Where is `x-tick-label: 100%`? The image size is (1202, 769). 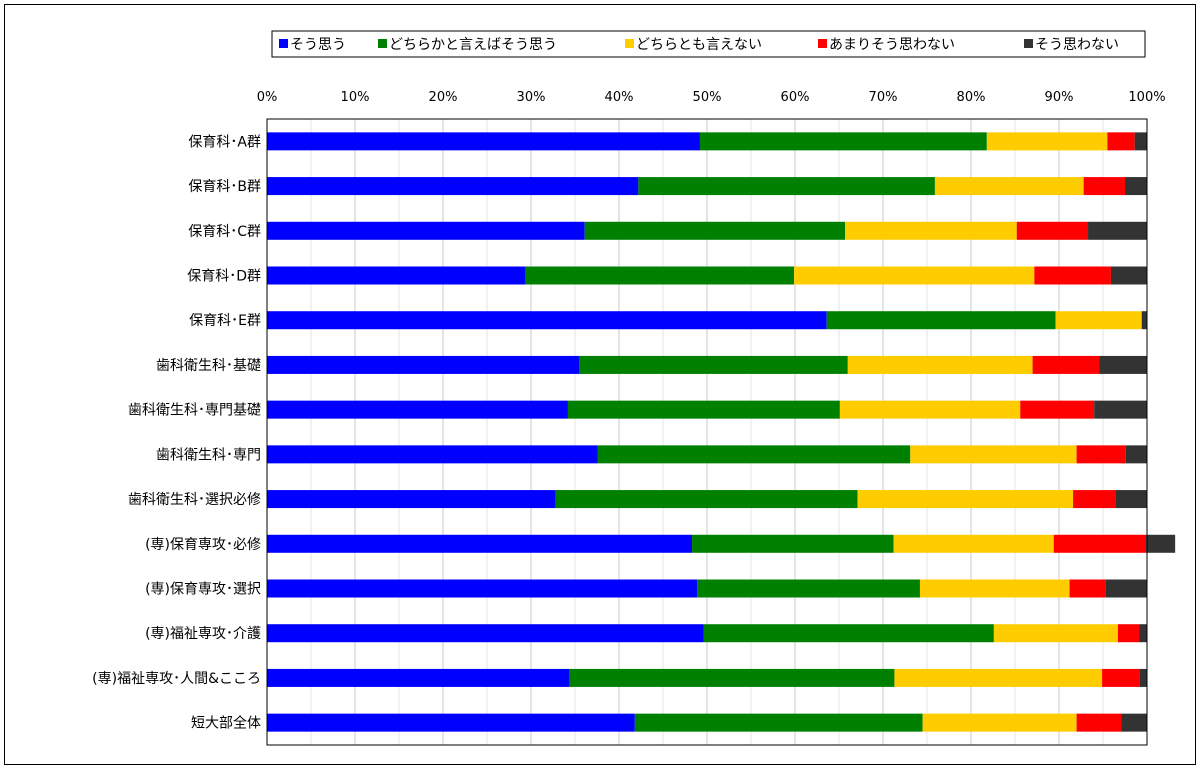
x-tick-label: 100% is located at coordinates (1146, 97).